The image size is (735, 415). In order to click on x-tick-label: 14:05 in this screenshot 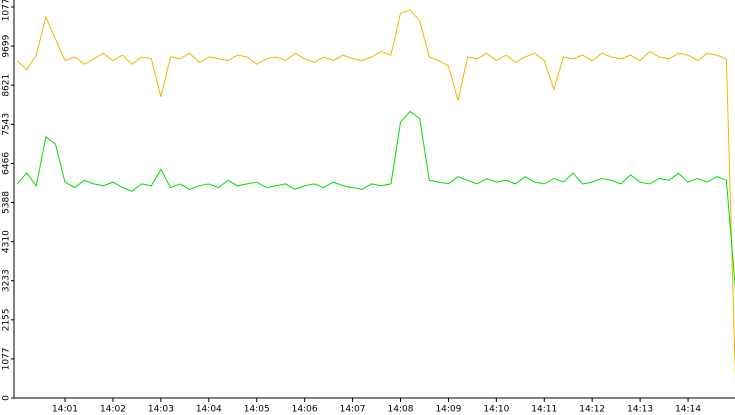, I will do `click(257, 410)`.